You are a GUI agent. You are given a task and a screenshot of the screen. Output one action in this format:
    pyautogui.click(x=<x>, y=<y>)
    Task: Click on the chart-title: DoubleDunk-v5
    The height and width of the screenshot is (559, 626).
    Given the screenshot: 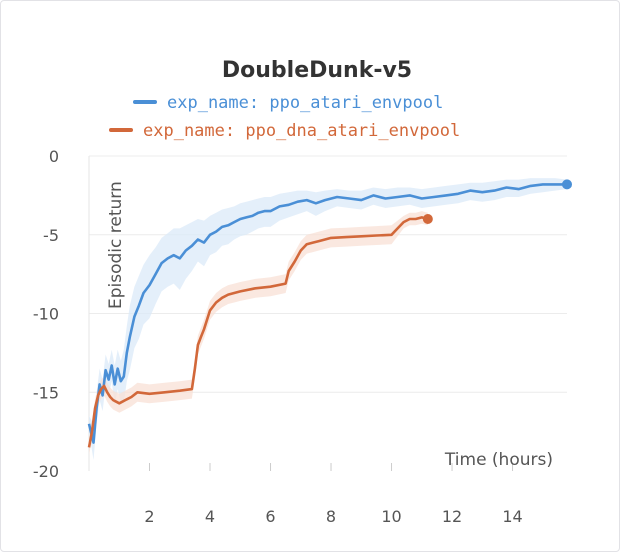 What is the action you would take?
    pyautogui.click(x=317, y=70)
    